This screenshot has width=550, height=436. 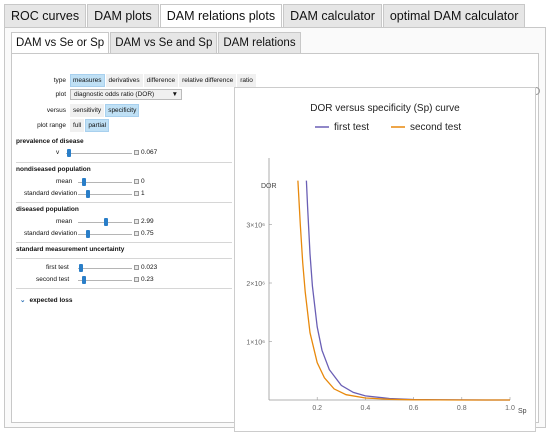 I want to click on uncertainty-heading: standard measurement uncertainty, so click(x=70, y=249).